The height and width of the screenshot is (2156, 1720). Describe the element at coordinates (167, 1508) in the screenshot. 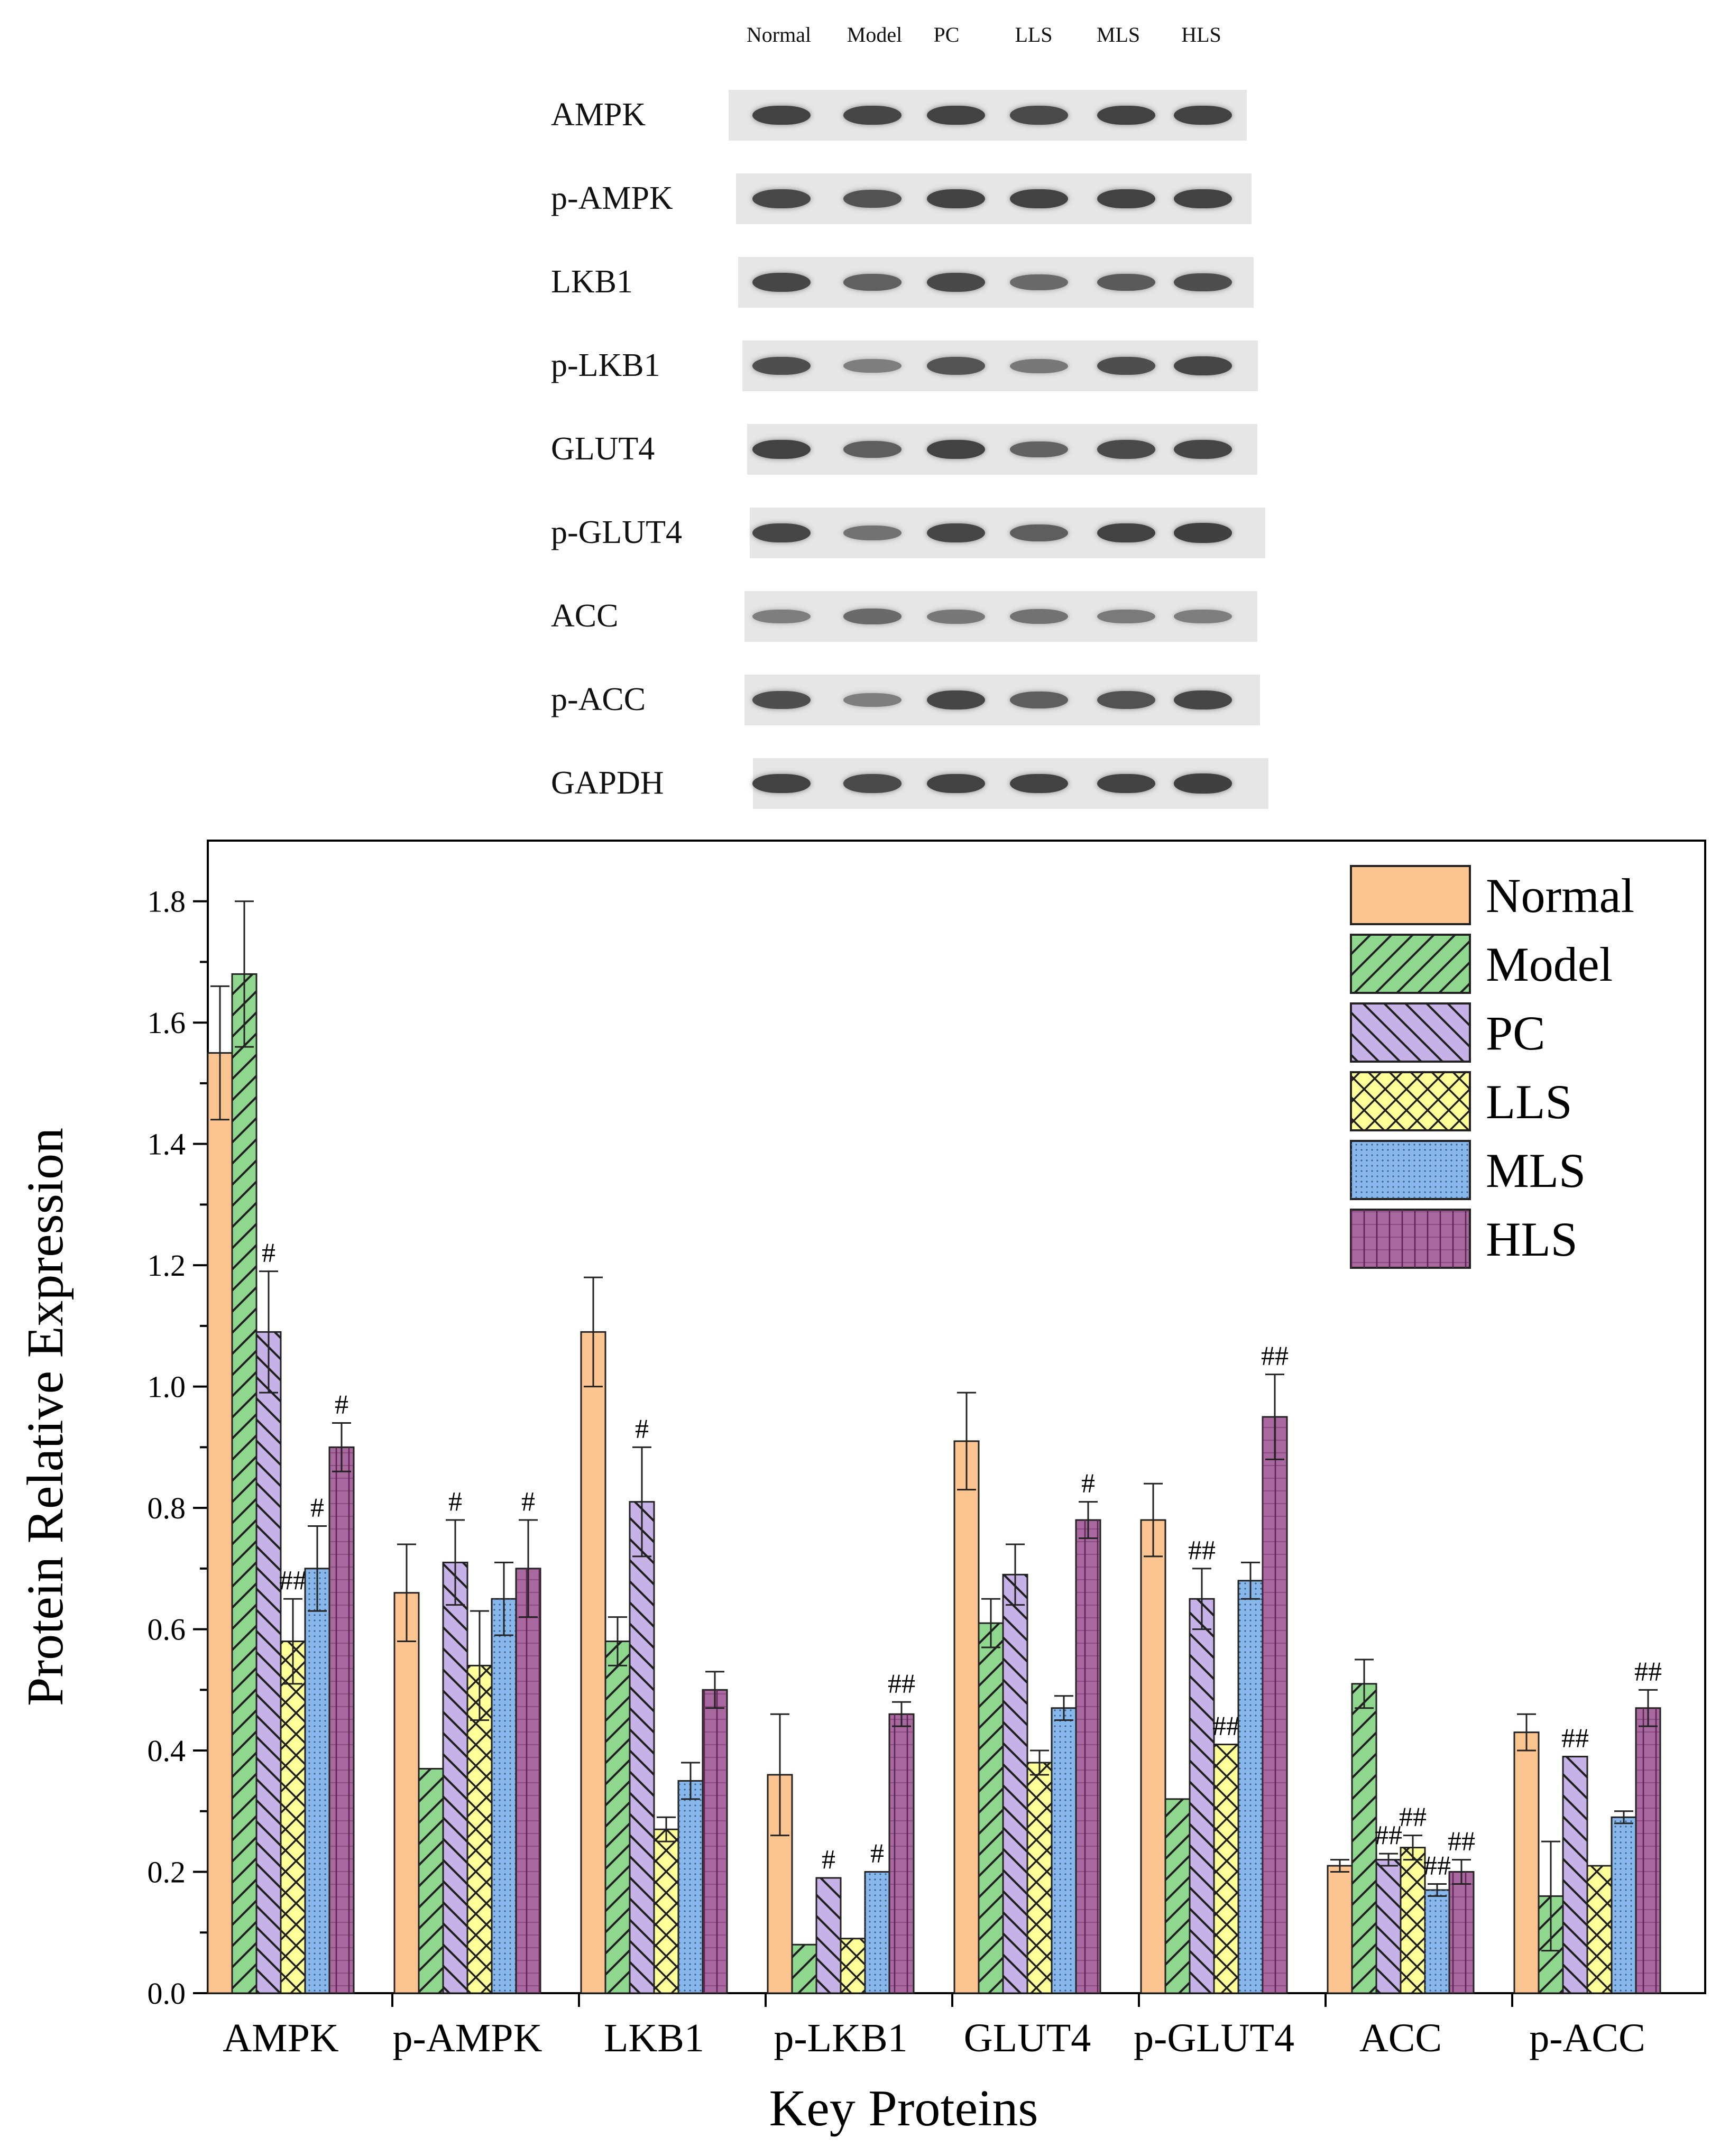

I see `y-tick-label: 0.8` at that location.